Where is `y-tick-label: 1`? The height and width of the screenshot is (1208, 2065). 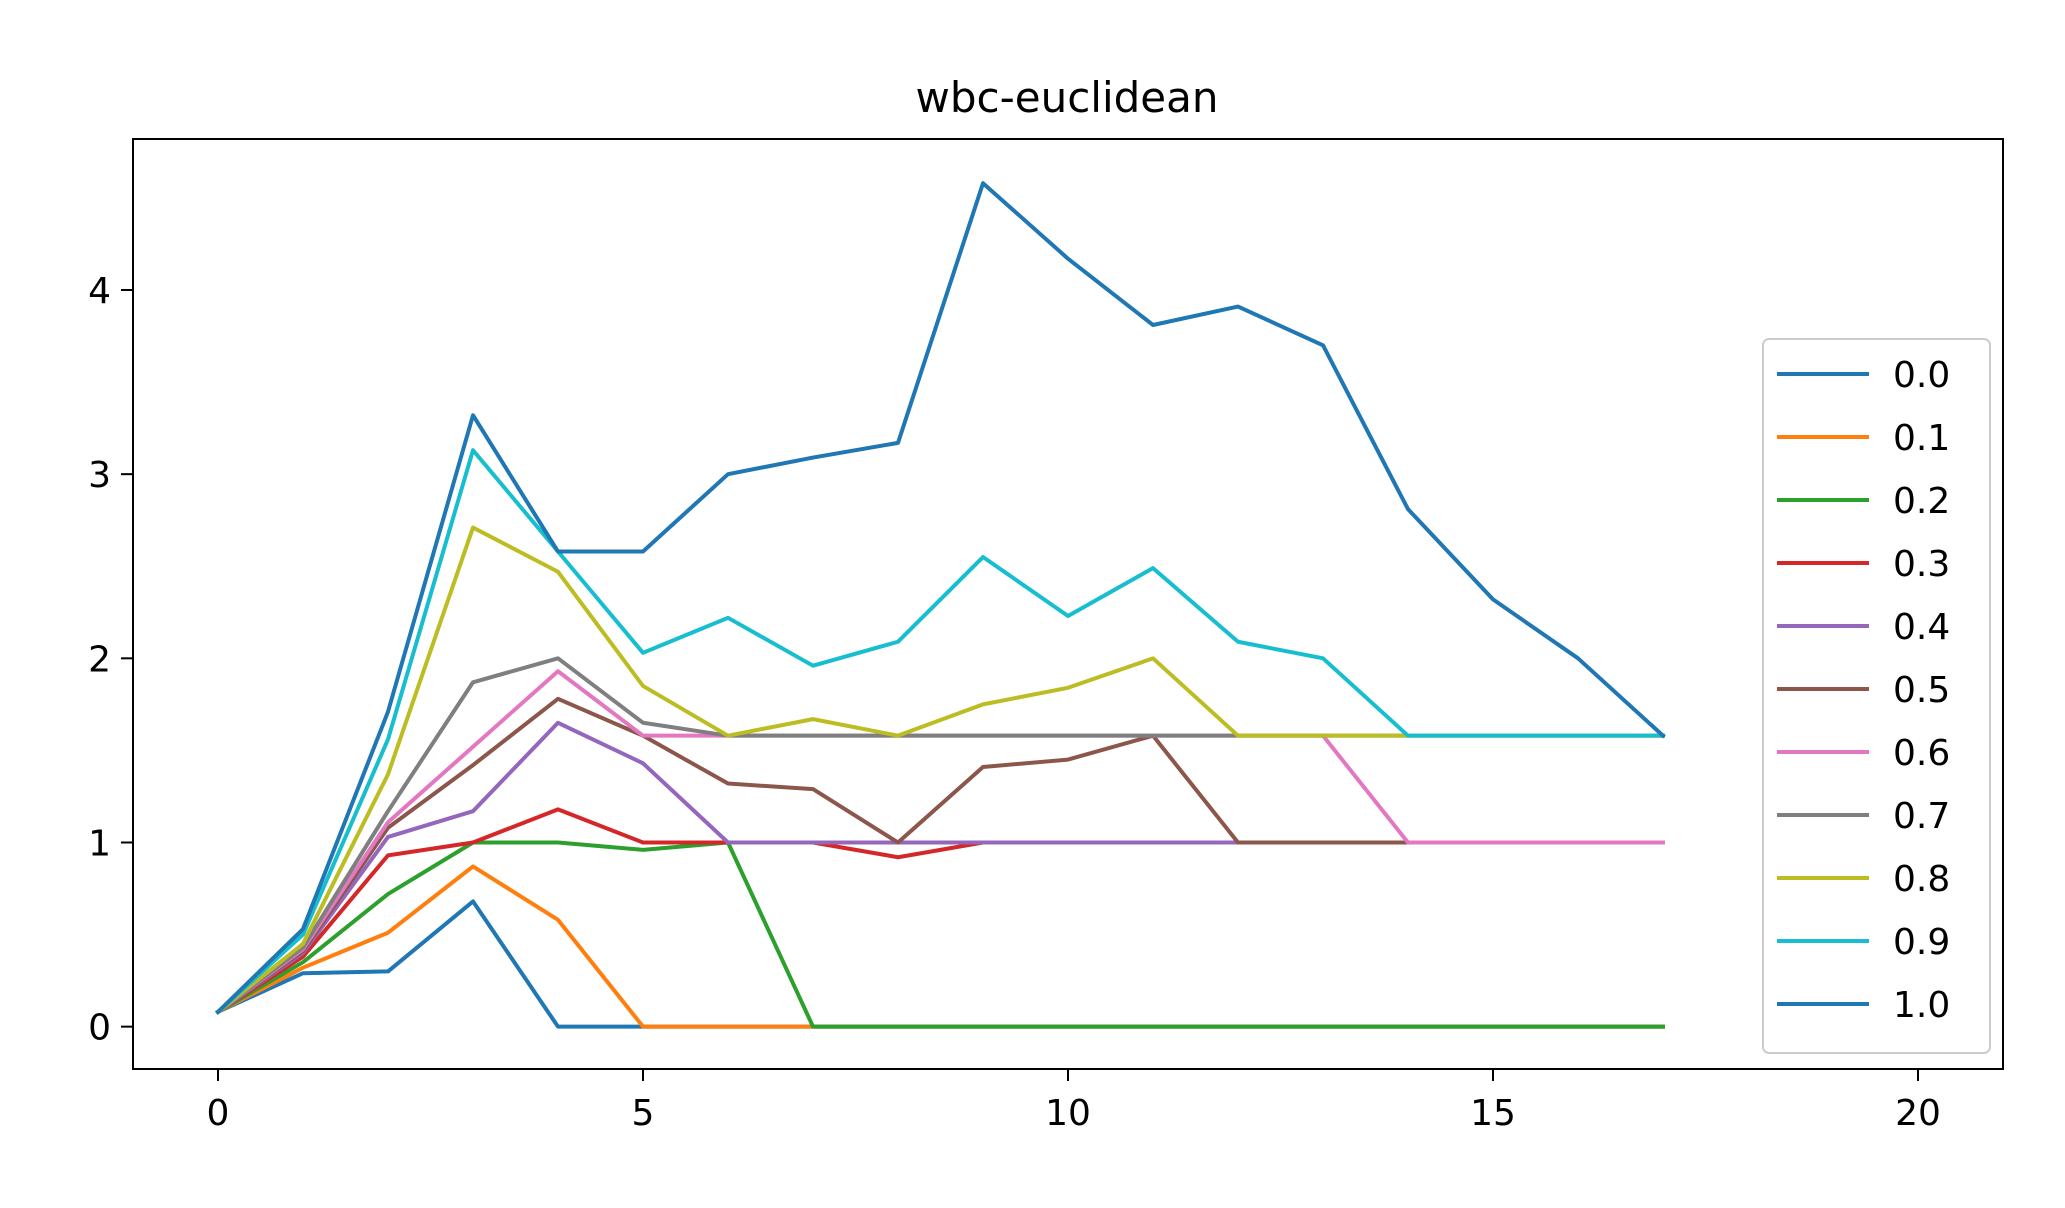 y-tick-label: 1 is located at coordinates (99, 843).